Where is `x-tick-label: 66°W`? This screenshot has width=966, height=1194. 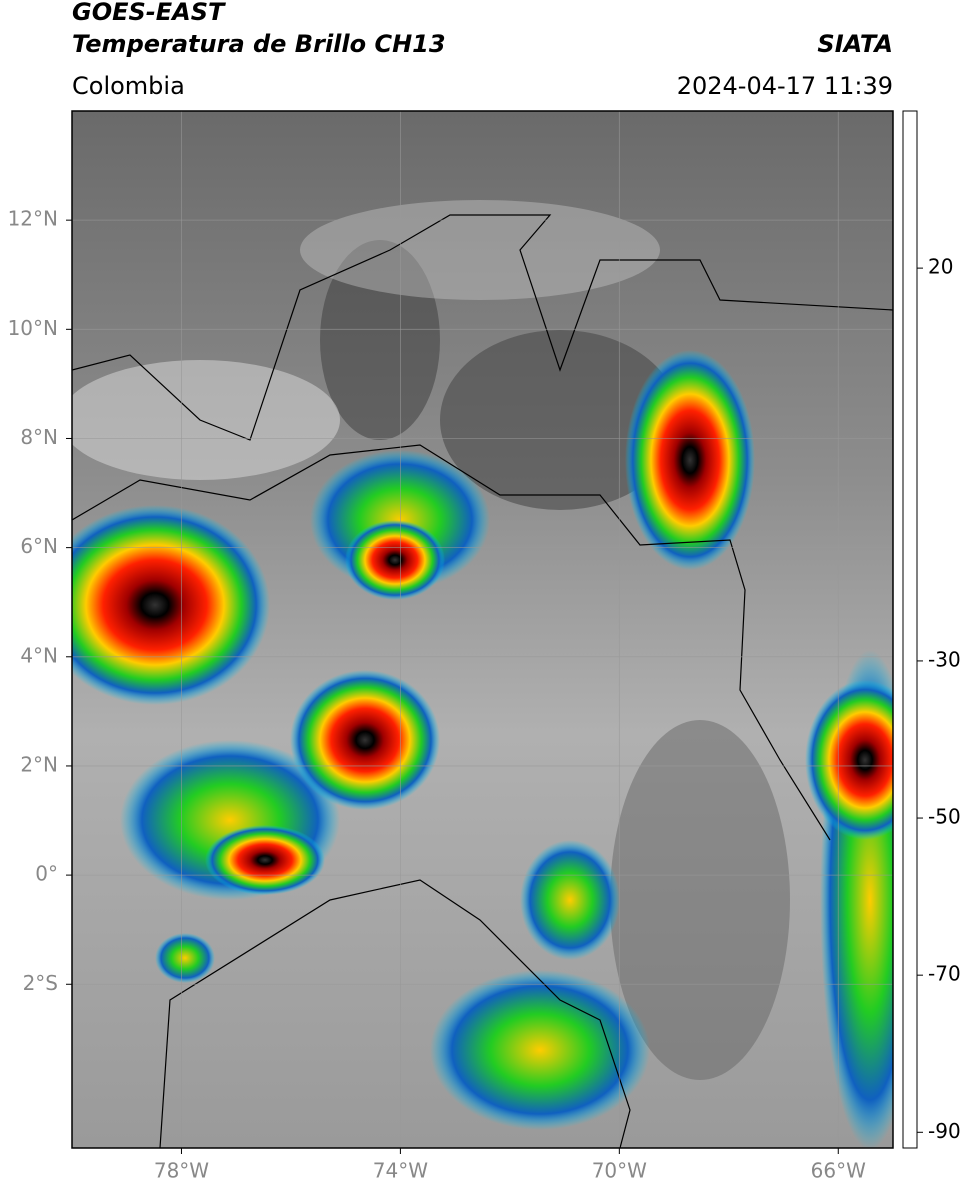 x-tick-label: 66°W is located at coordinates (838, 1171).